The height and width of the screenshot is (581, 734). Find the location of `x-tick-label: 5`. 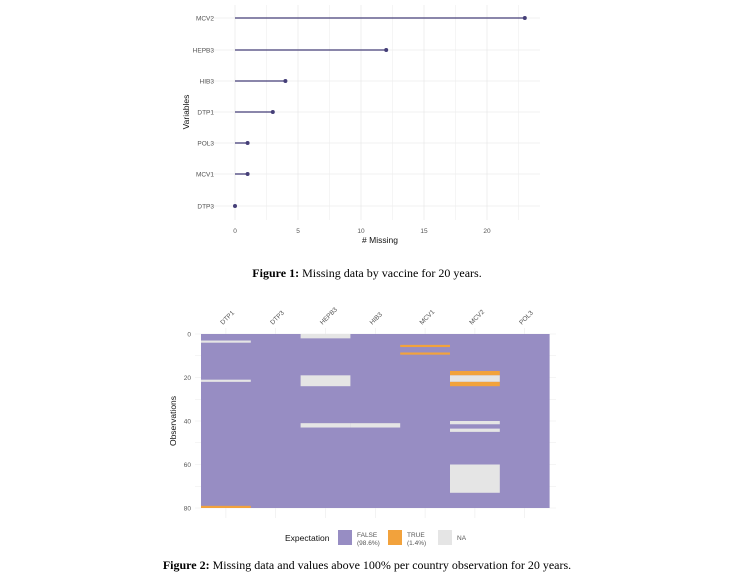

x-tick-label: 5 is located at coordinates (298, 231).